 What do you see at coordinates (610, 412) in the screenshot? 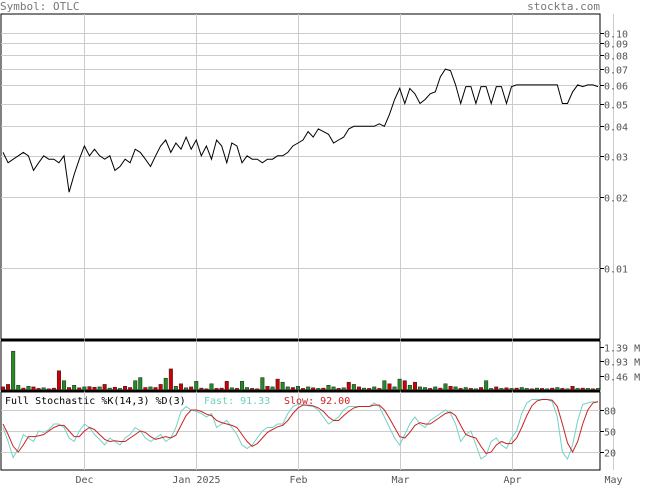
I see `stoch-tick-label: 80` at bounding box center [610, 412].